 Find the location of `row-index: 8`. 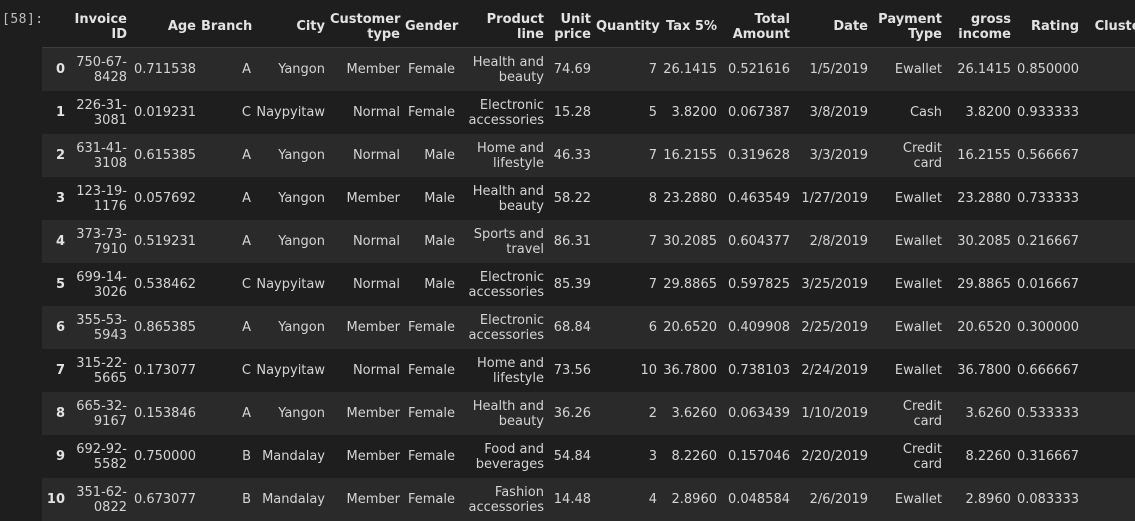

row-index: 8 is located at coordinates (56, 413).